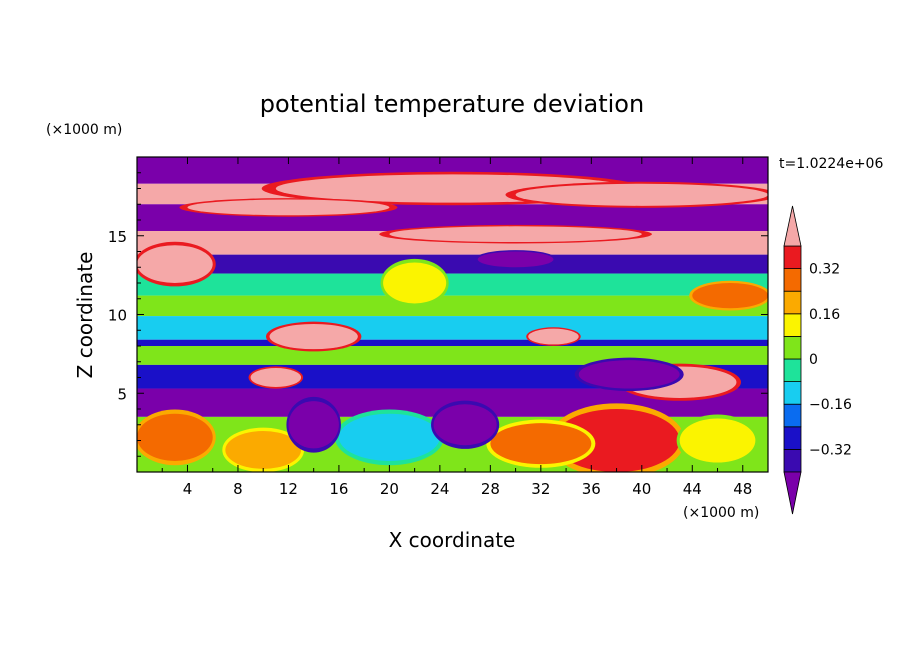  What do you see at coordinates (452, 104) in the screenshot?
I see `chart-title: potential temperature deviation` at bounding box center [452, 104].